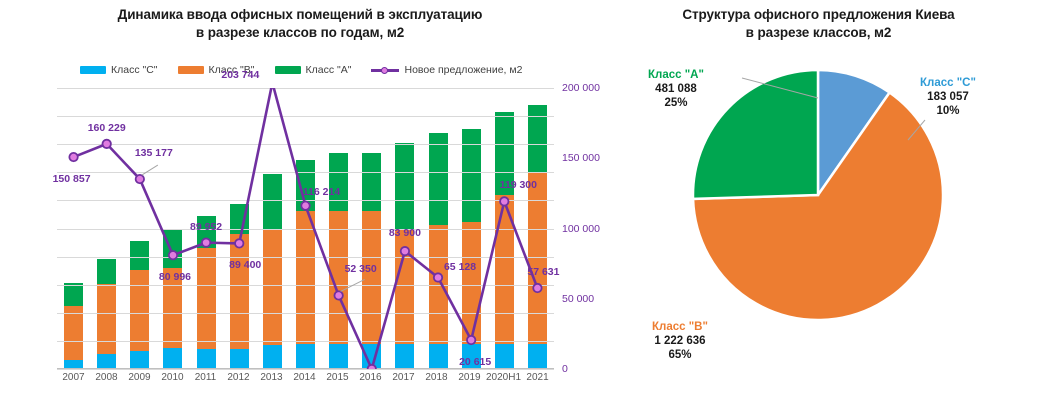  What do you see at coordinates (385, 70) in the screenshot?
I see `legend-line-marker-icon` at bounding box center [385, 70].